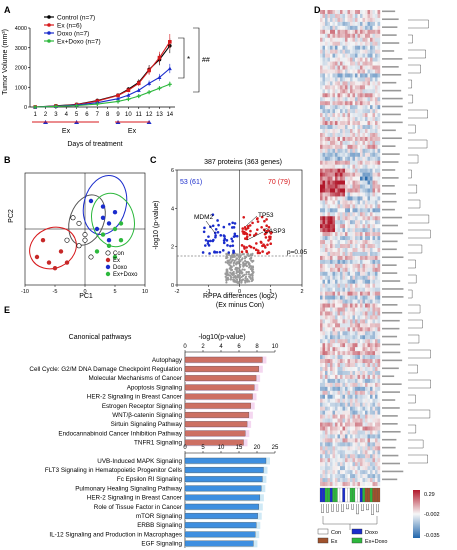 The width and height of the screenshot is (457, 550). Describe the element at coordinates (79, 234) in the screenshot. I see `panel-b-points` at that location.